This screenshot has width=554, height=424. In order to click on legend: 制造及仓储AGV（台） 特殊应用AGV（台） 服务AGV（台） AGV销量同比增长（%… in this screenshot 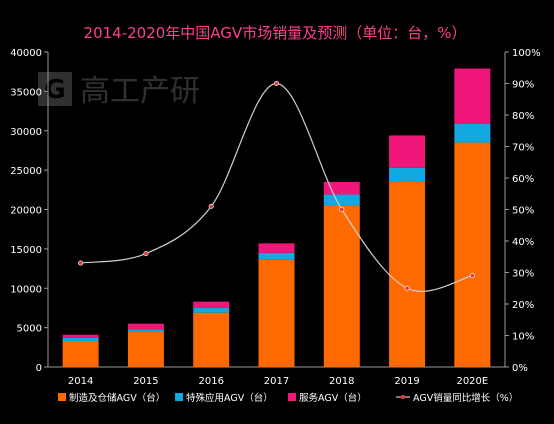, I will do `click(288, 398)`.